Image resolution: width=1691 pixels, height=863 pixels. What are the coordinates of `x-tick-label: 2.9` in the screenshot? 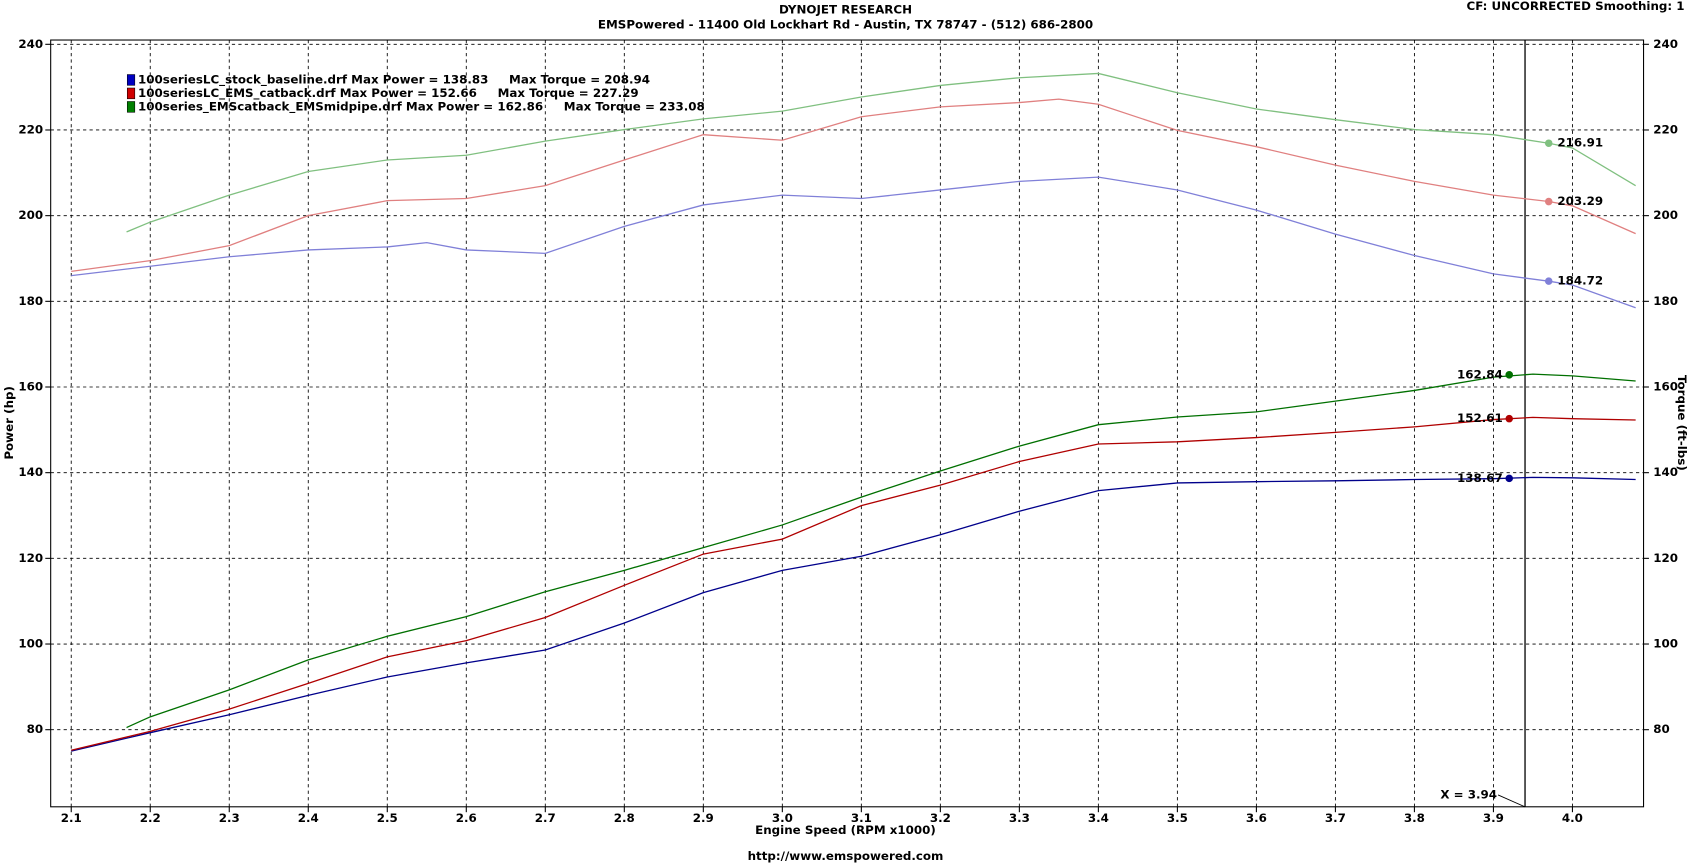 It's located at (703, 818).